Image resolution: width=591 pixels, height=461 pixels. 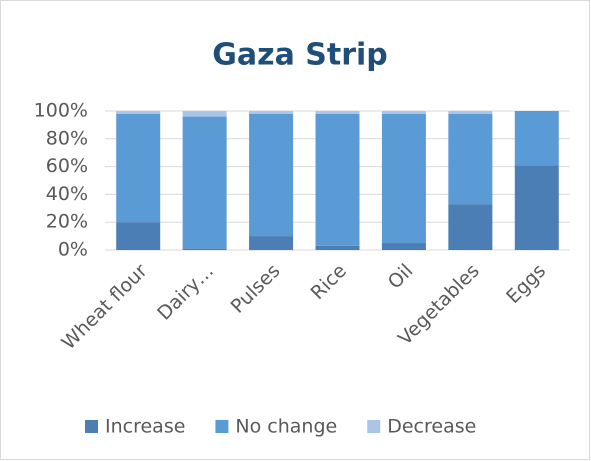 I want to click on y-tick-label: 80%, so click(x=67, y=138).